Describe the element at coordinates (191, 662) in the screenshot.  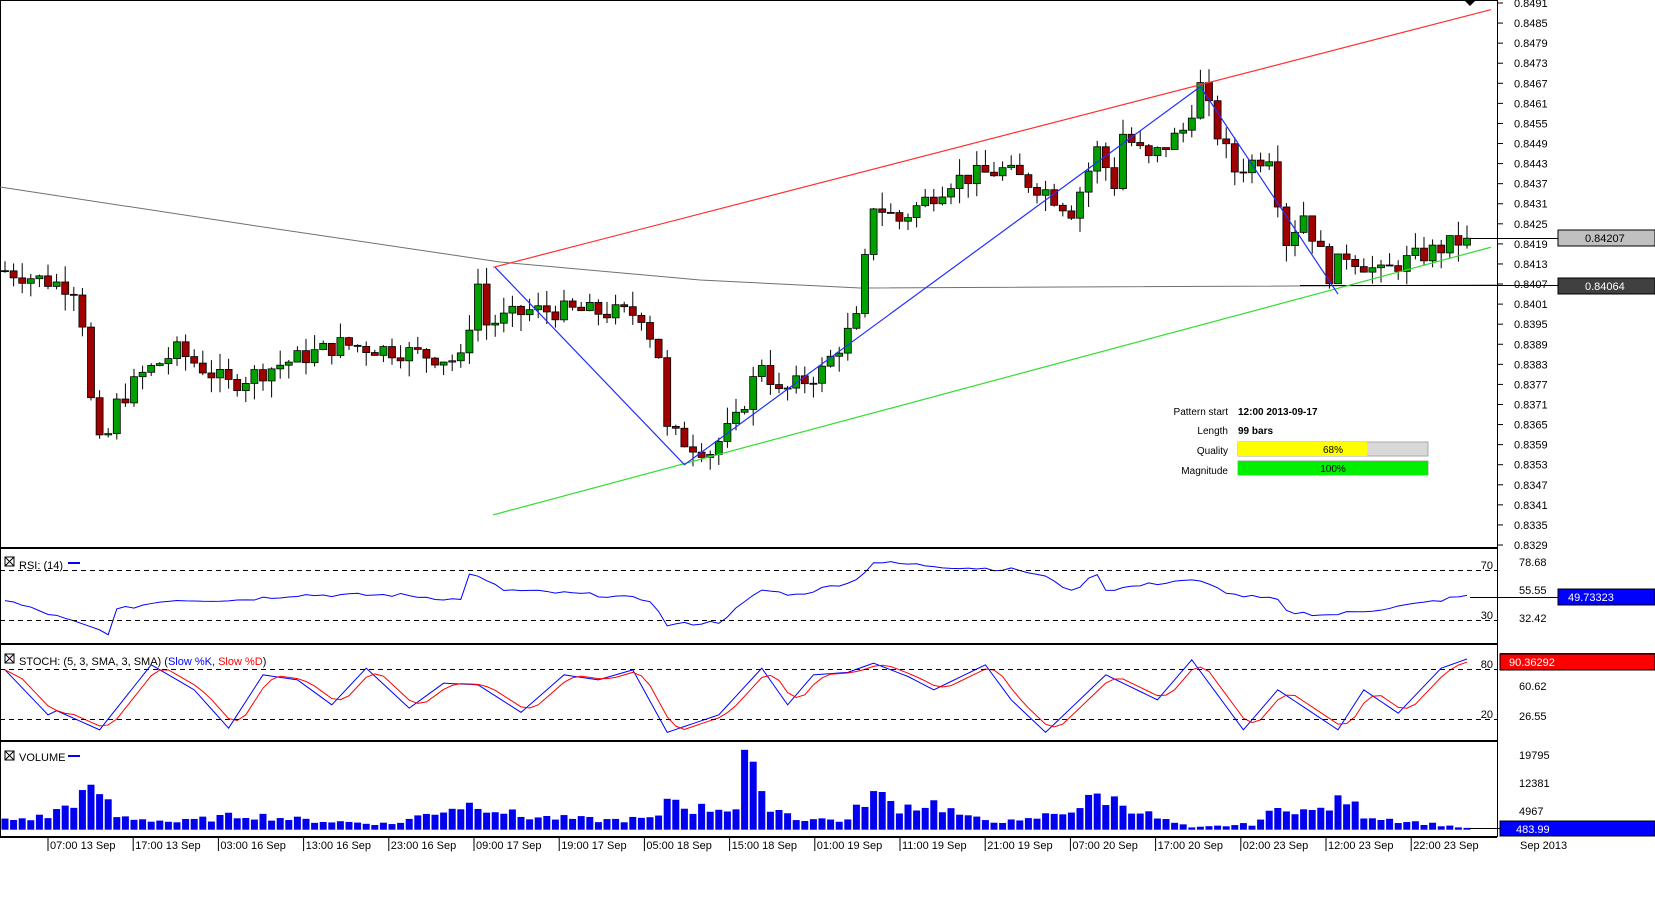
I see `stoch-k-label: Slow %K,` at that location.